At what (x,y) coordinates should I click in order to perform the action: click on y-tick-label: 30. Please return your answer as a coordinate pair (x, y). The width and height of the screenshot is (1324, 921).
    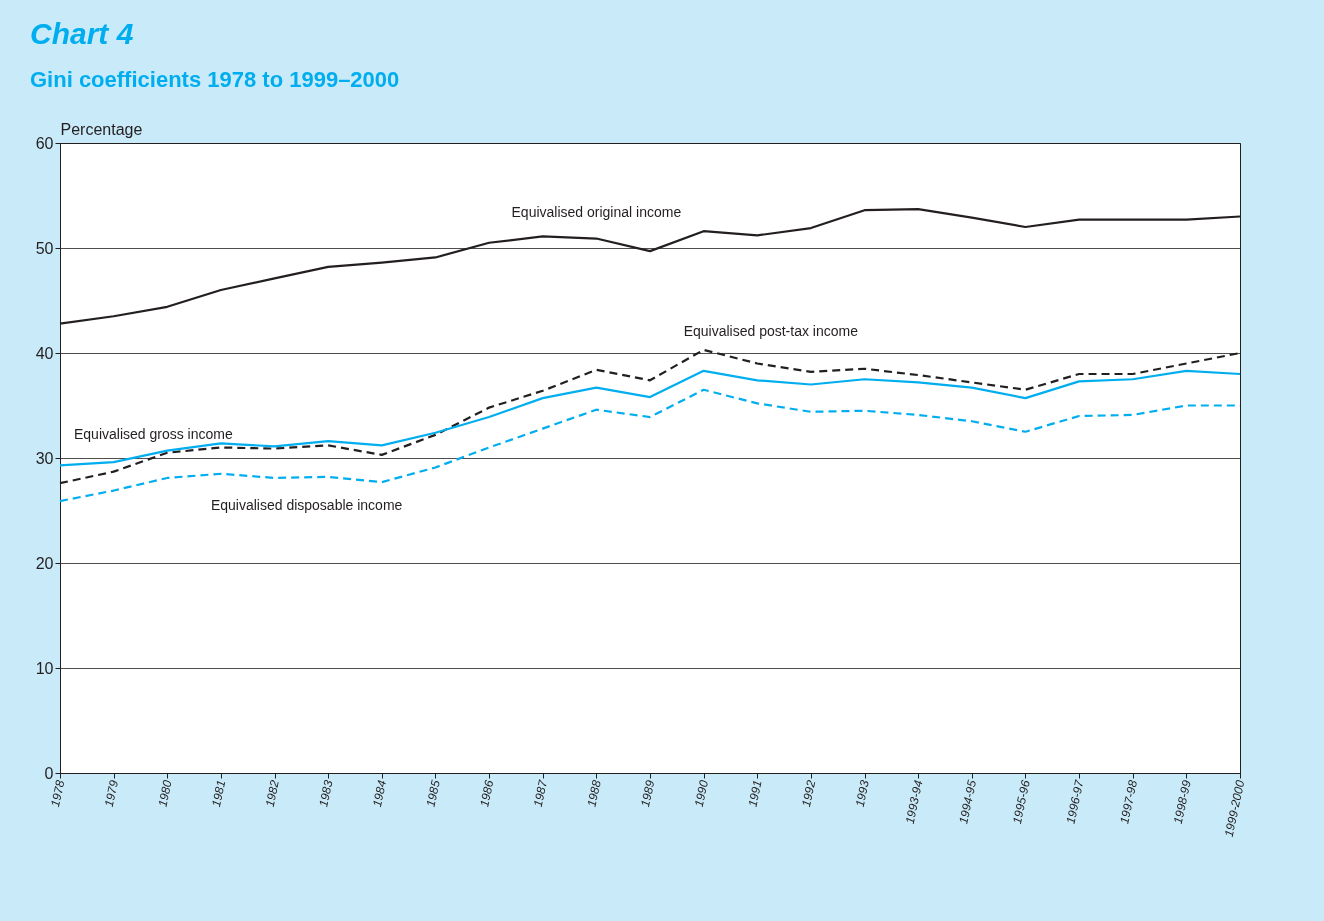
    Looking at the image, I should click on (44, 458).